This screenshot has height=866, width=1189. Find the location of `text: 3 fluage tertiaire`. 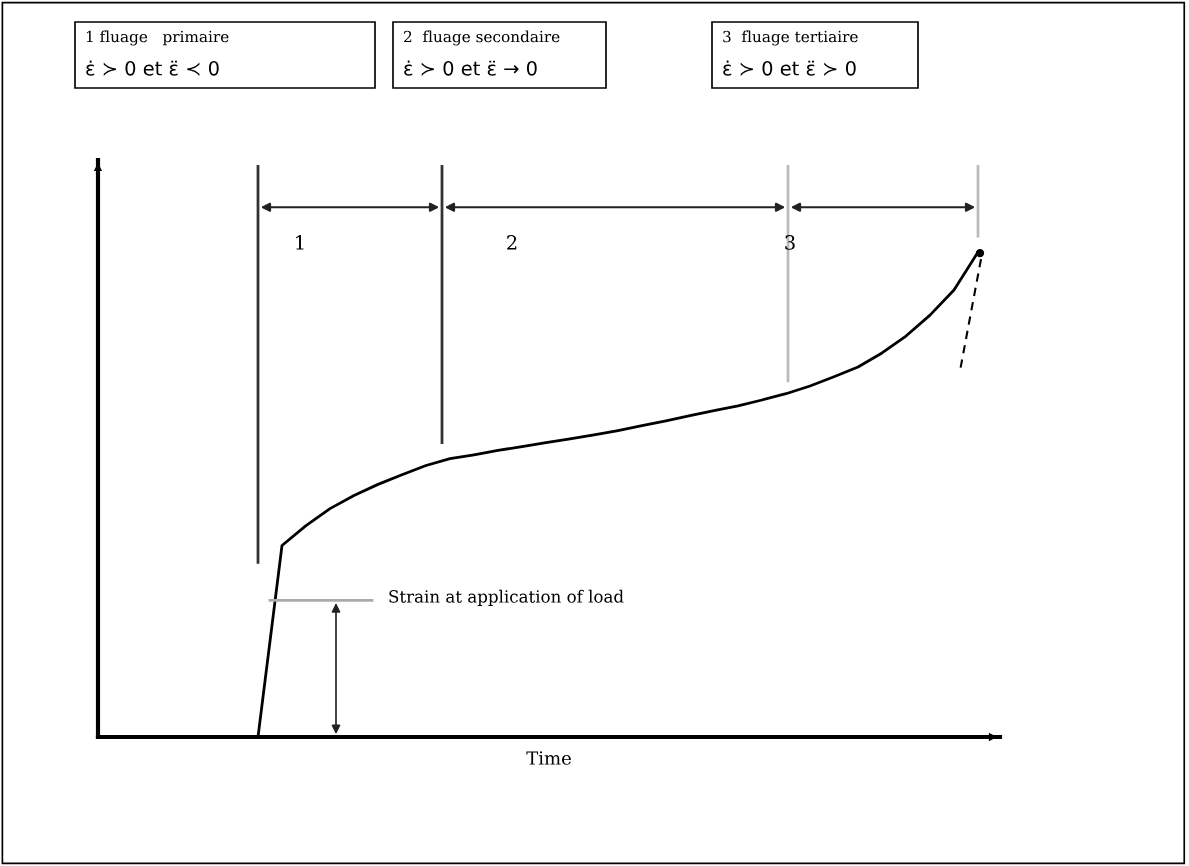

text: 3 fluage tertiaire is located at coordinates (790, 38).